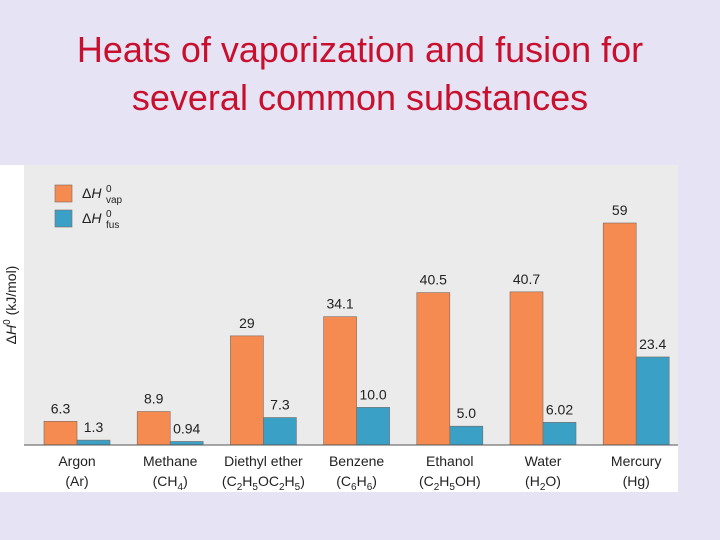  Describe the element at coordinates (76, 461) in the screenshot. I see `category-label-0: Argon` at that location.